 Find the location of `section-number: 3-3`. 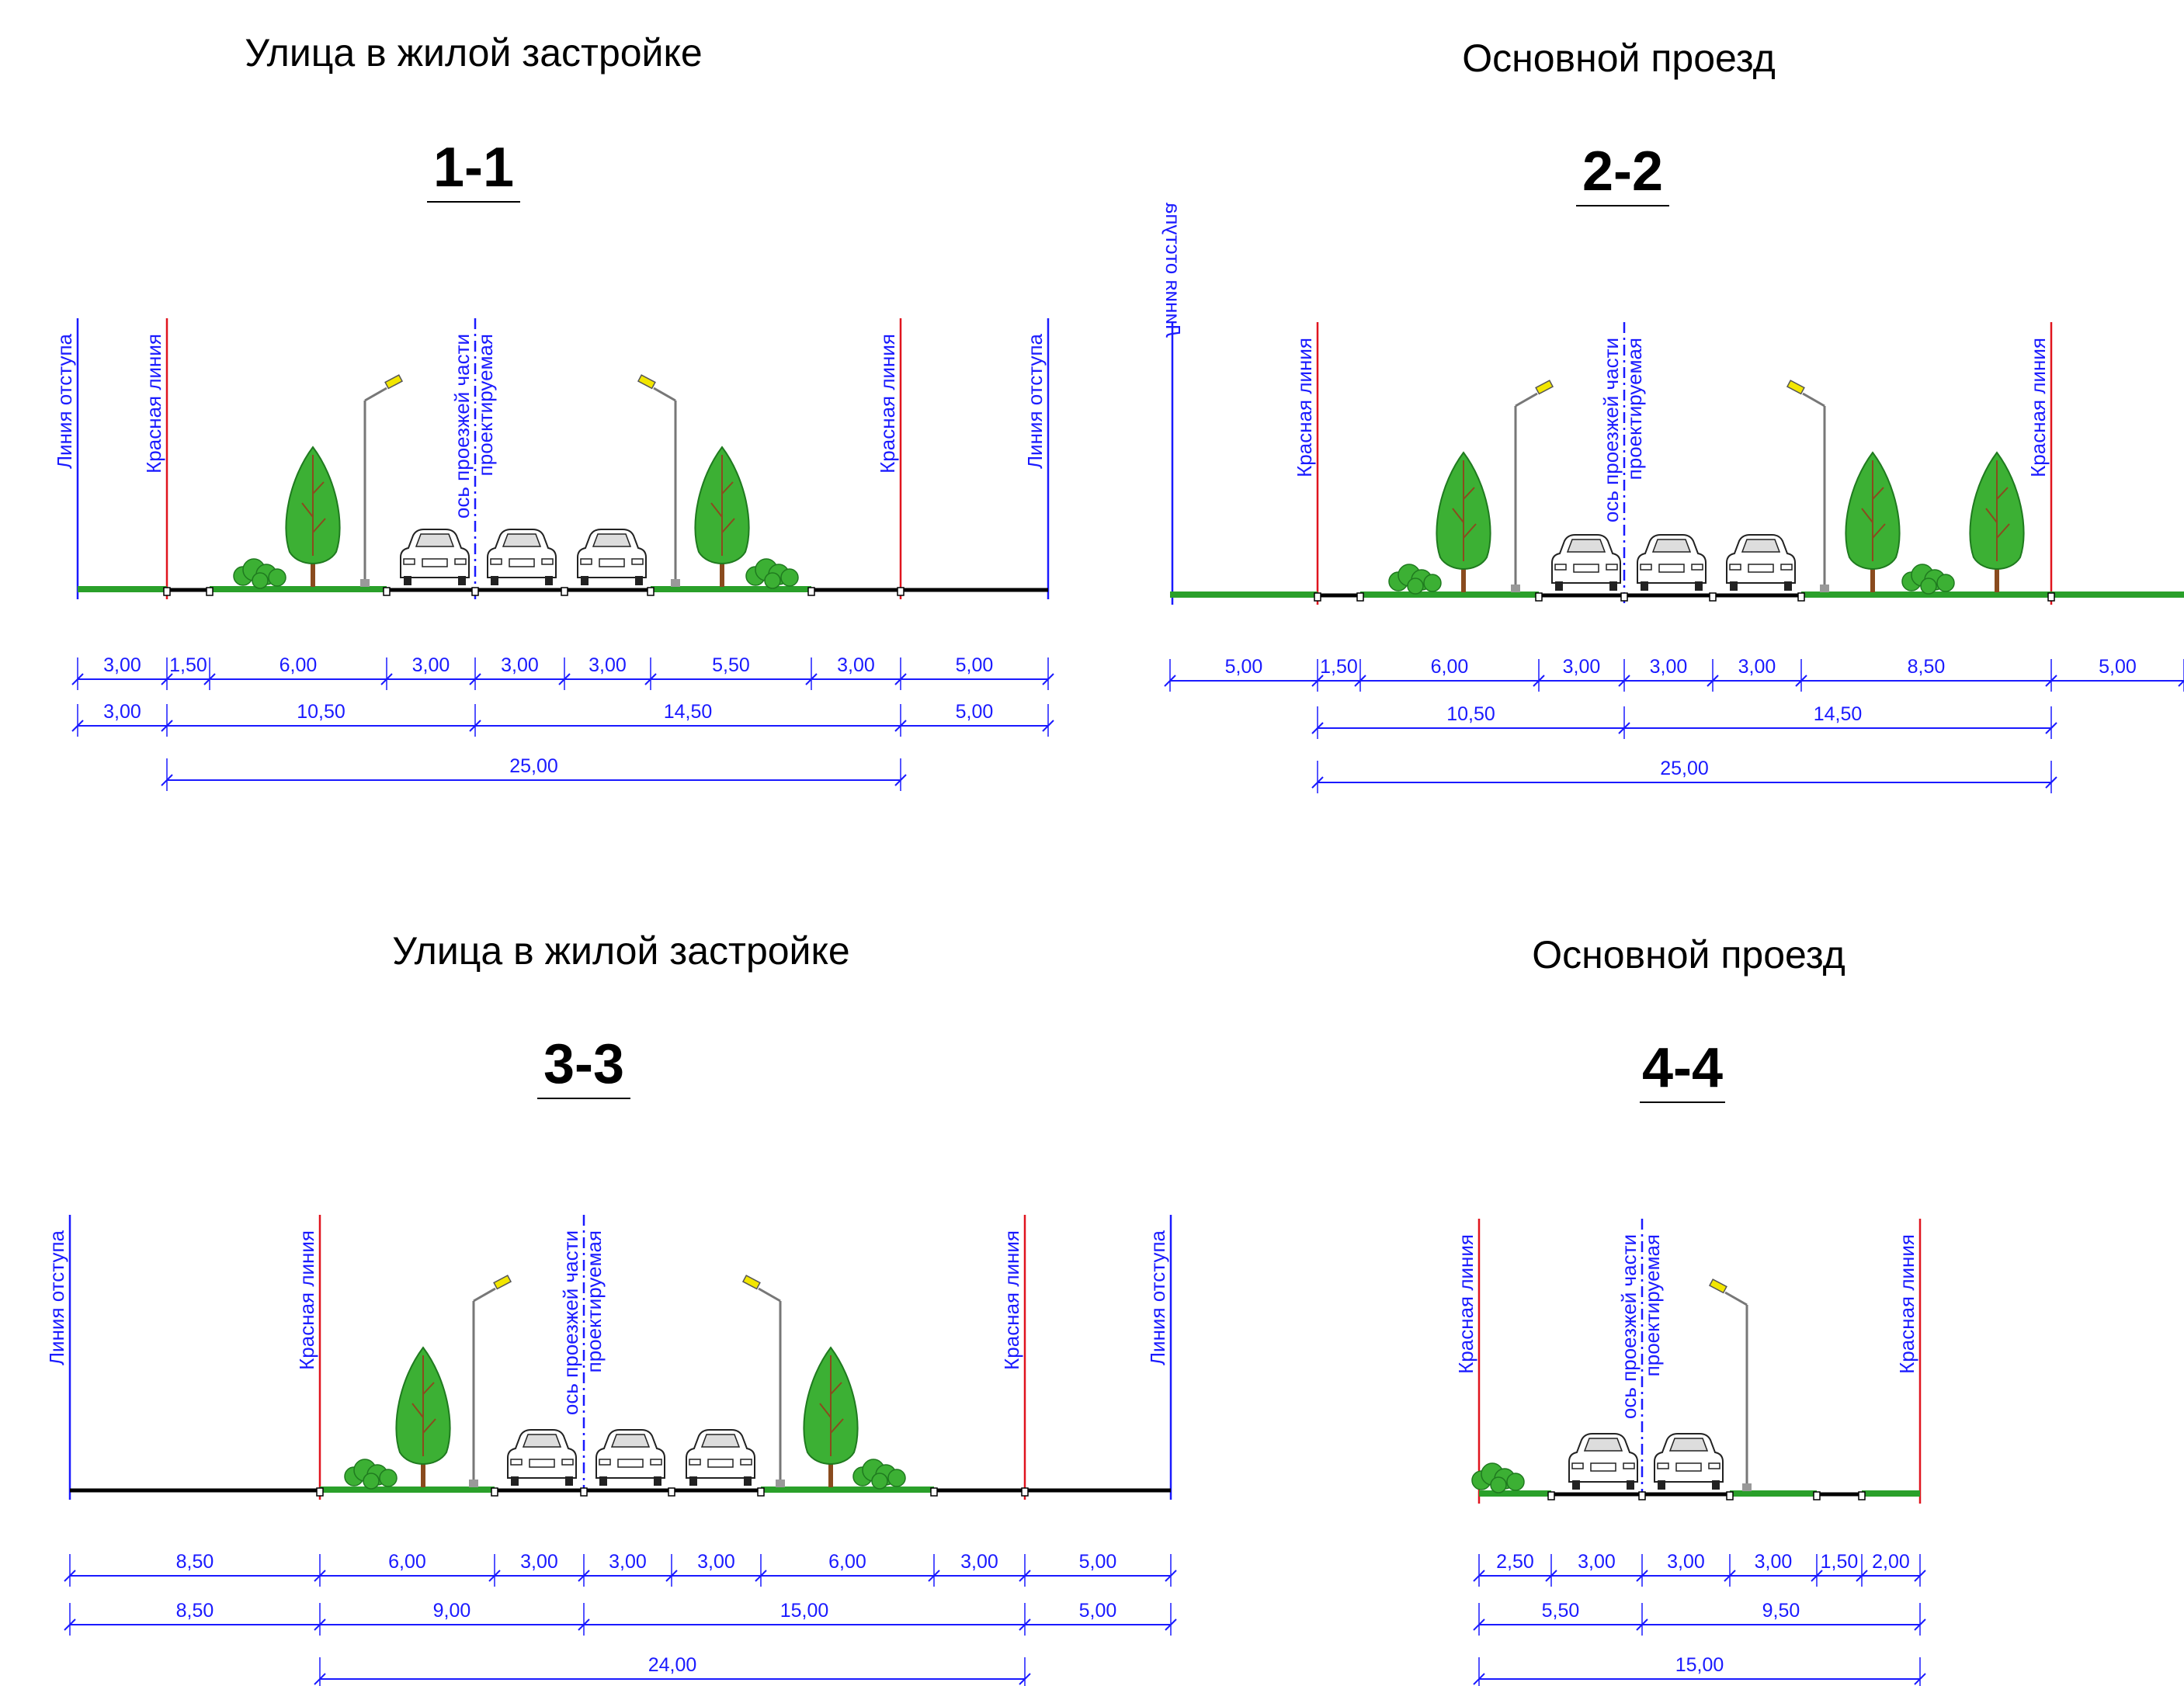

section-number: 3-3 is located at coordinates (583, 1064).